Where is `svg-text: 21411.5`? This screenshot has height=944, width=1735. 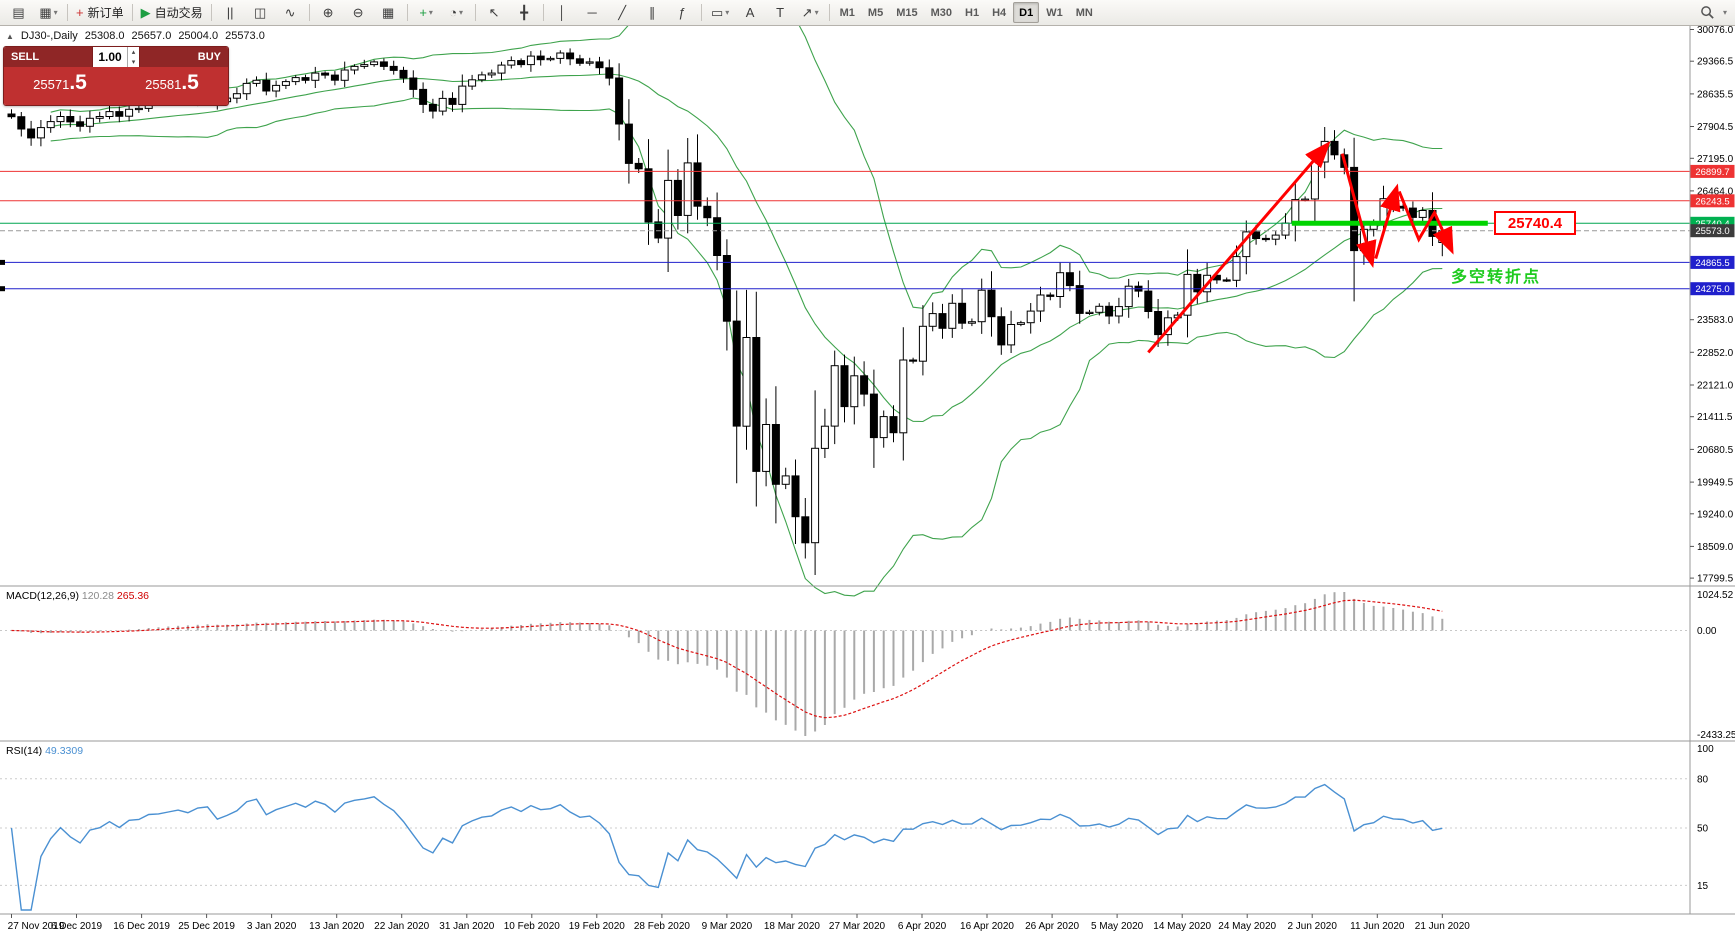
svg-text: 21411.5 is located at coordinates (1715, 417).